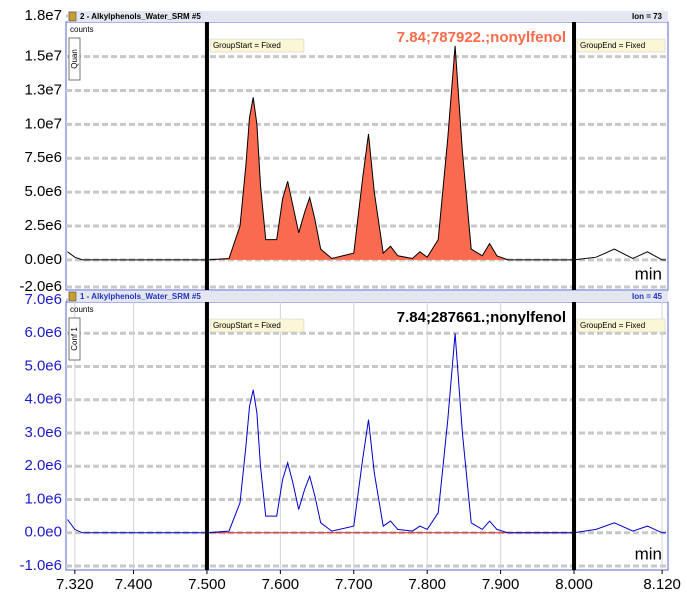  I want to click on ion-label: Ion = 45, so click(647, 296).